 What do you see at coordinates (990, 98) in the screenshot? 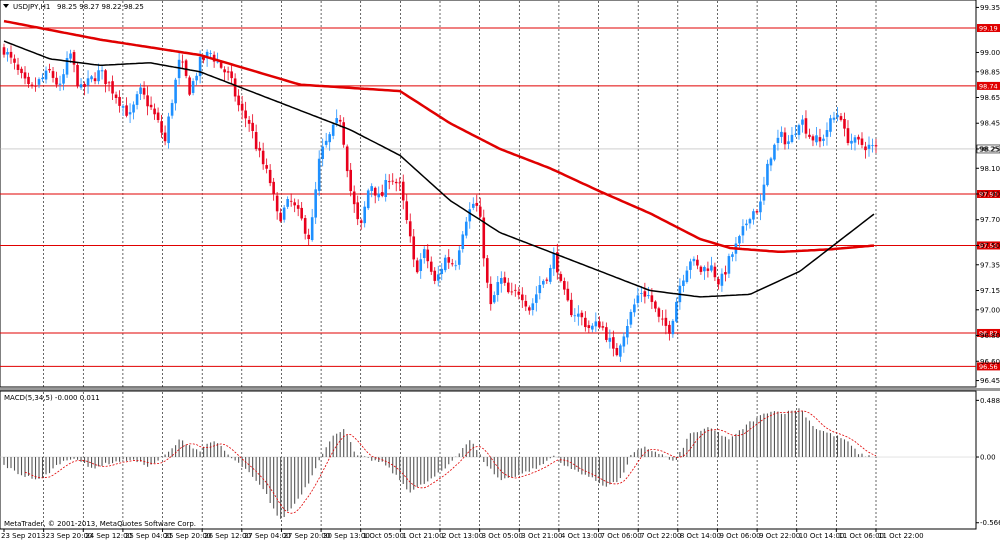
I see `price-tick-label: 98.65` at bounding box center [990, 98].